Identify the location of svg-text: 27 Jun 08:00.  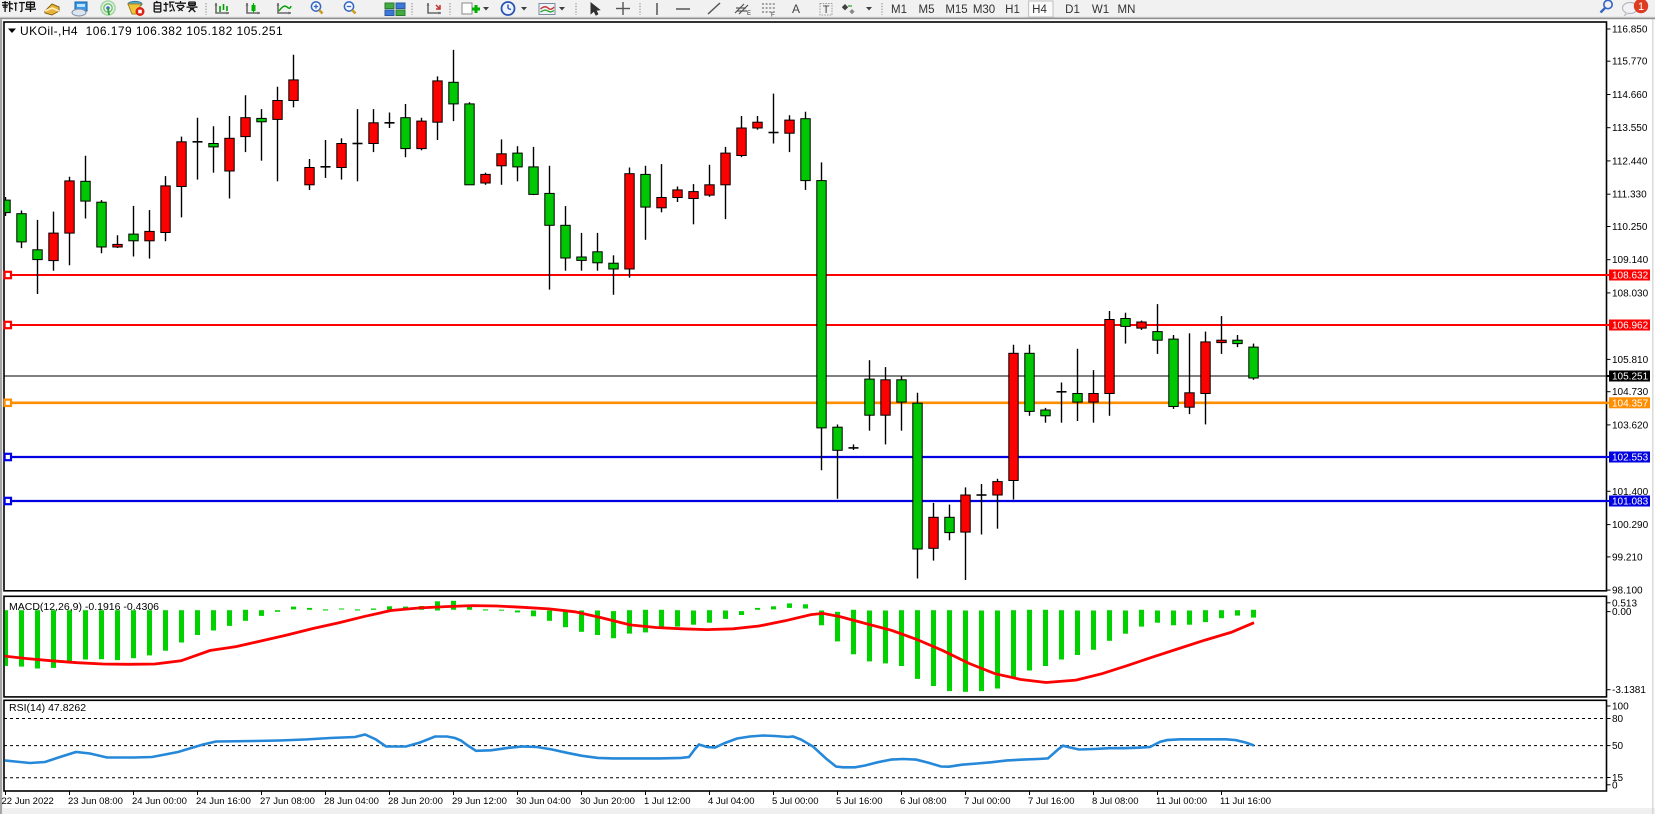
(287, 801).